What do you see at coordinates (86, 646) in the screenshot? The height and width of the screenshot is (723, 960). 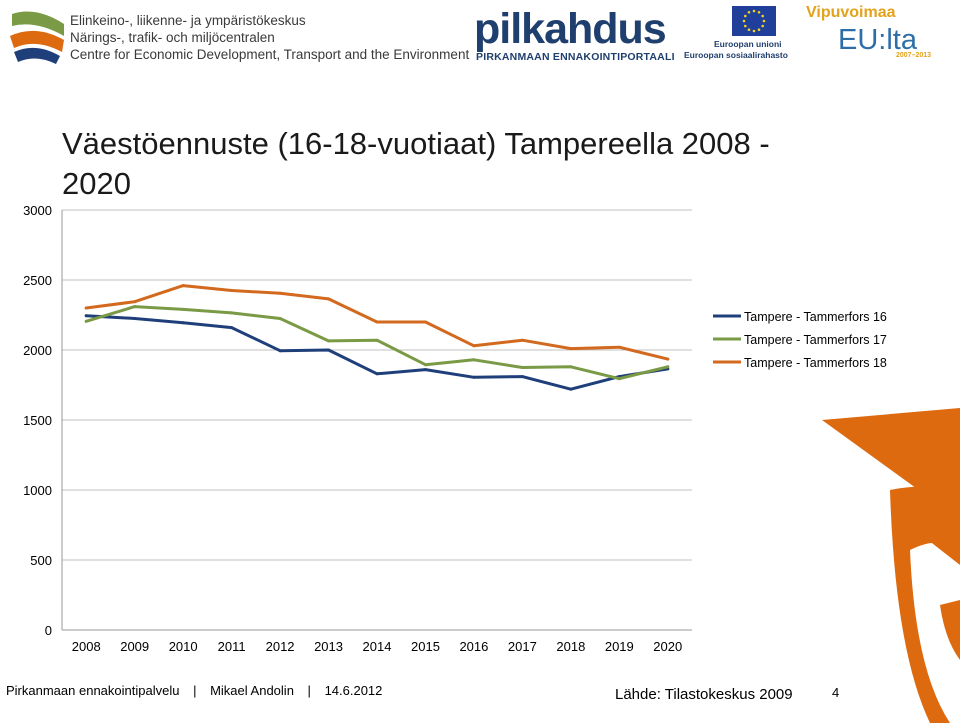 I see `x-tick-label: 2008` at bounding box center [86, 646].